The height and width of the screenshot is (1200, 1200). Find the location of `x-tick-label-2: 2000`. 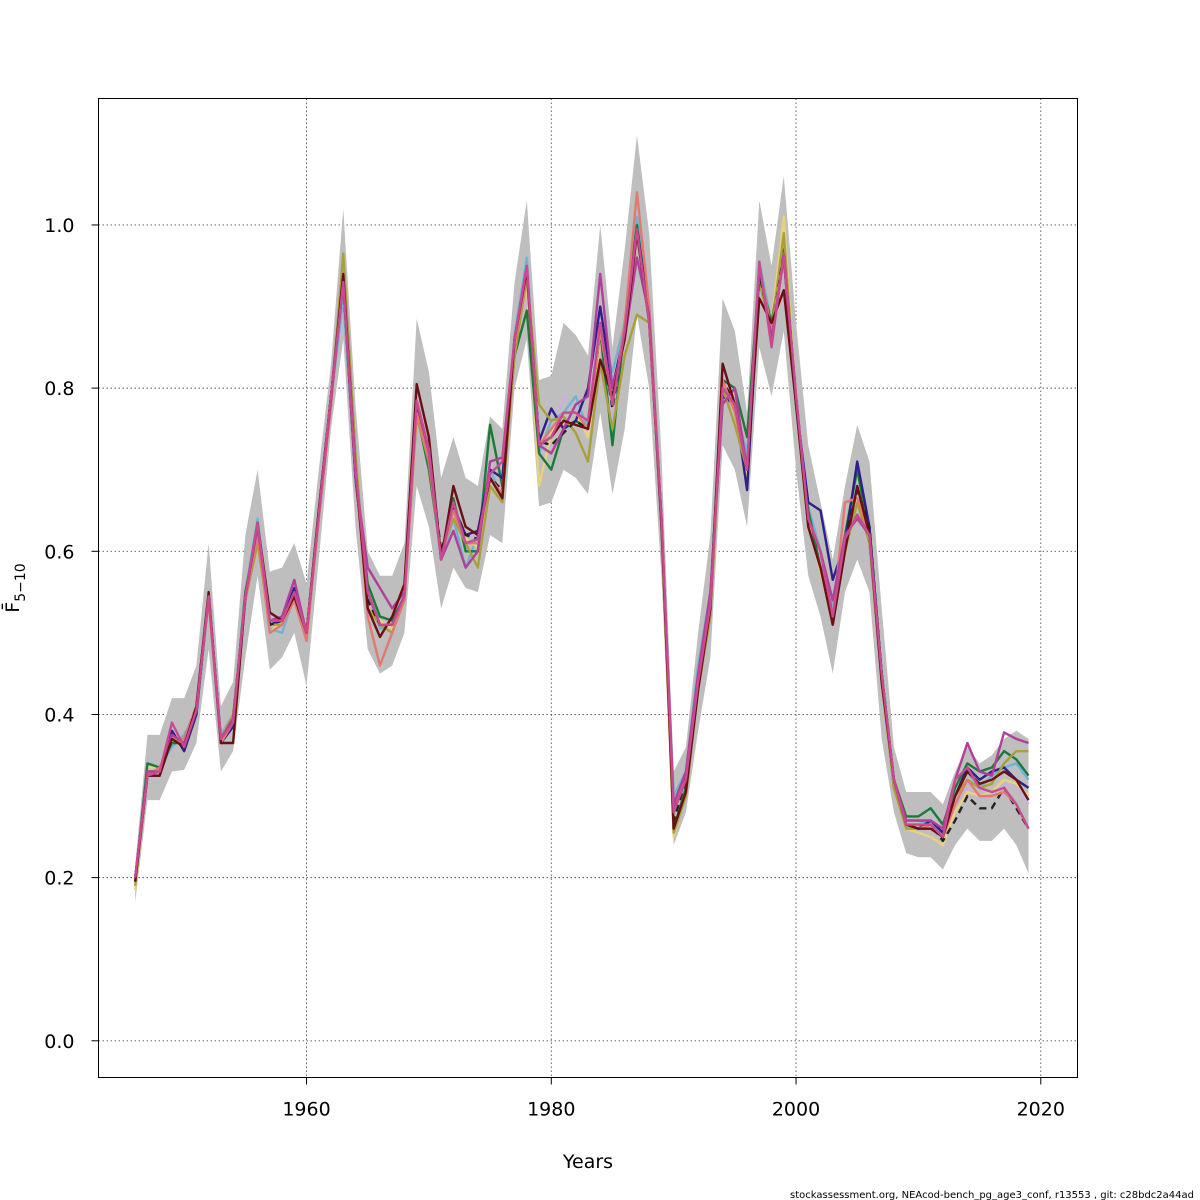

x-tick-label-2: 2000 is located at coordinates (796, 1110).